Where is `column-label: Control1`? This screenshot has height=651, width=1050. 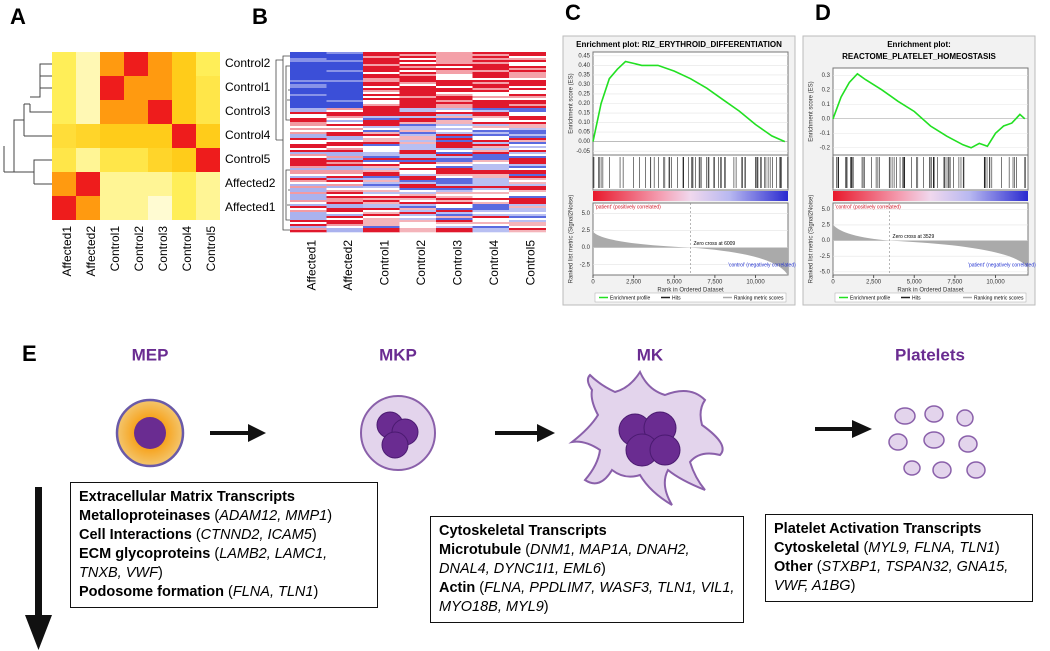 column-label: Control1 is located at coordinates (384, 263).